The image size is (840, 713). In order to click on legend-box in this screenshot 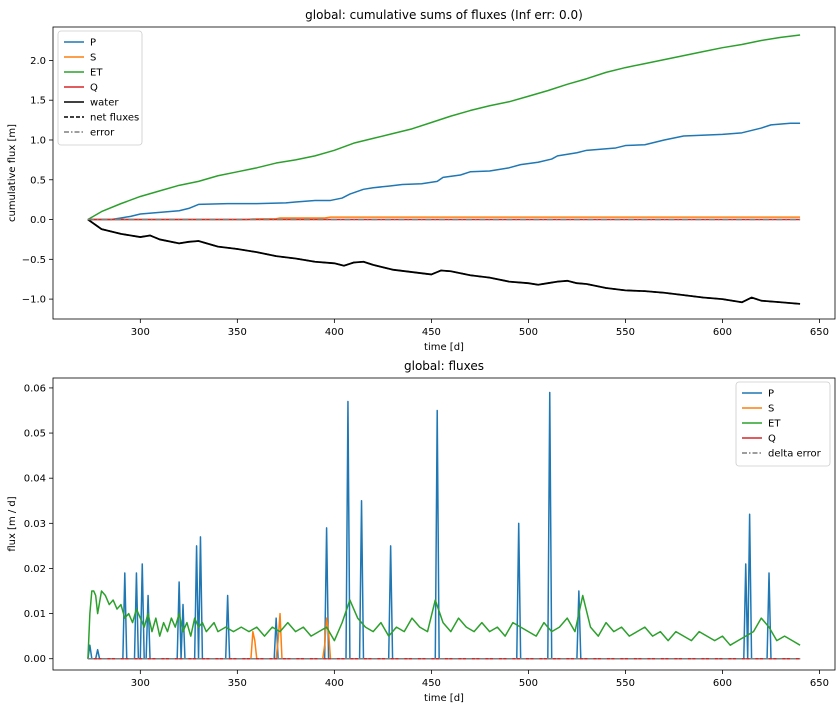, I will do `click(783, 424)`.